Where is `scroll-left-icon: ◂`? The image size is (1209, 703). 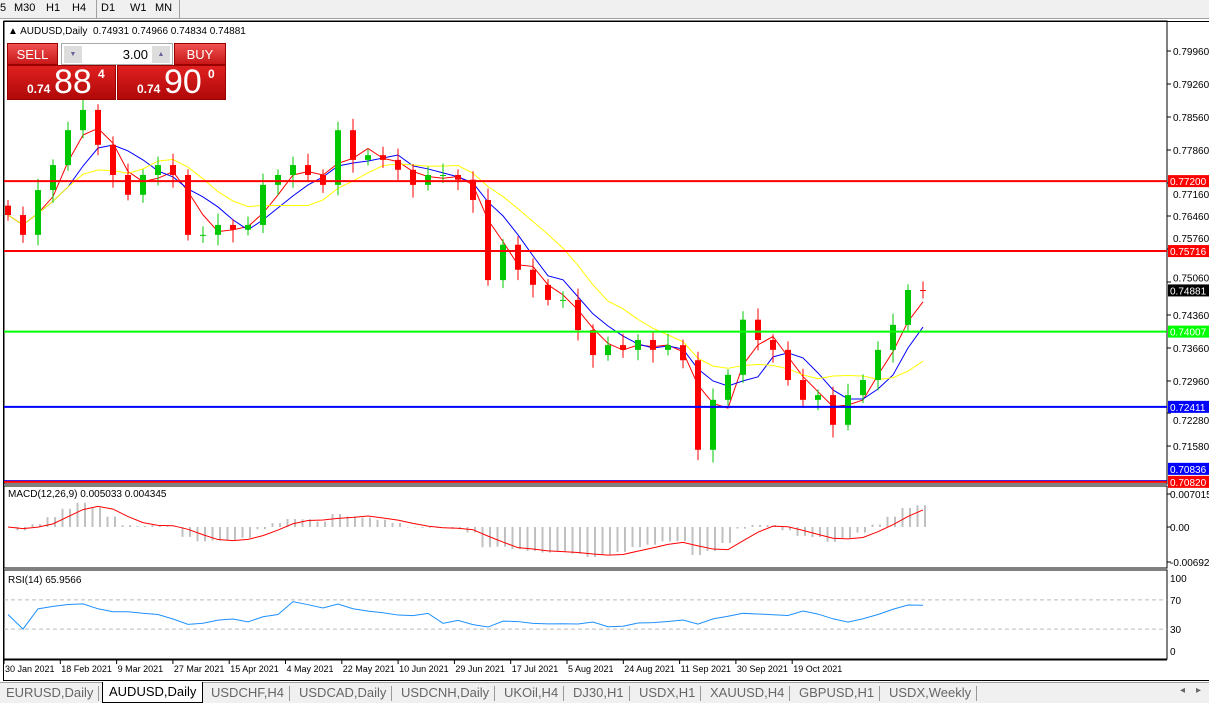 scroll-left-icon: ◂ is located at coordinates (1183, 690).